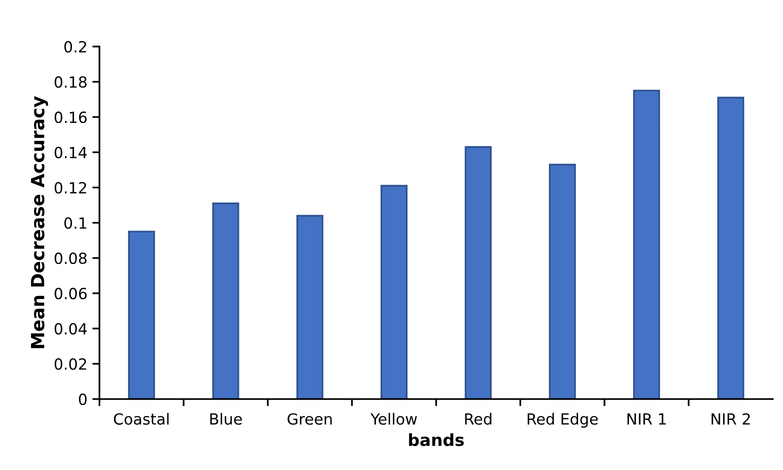  Describe the element at coordinates (436, 439) in the screenshot. I see `x-axis-title: bands` at that location.